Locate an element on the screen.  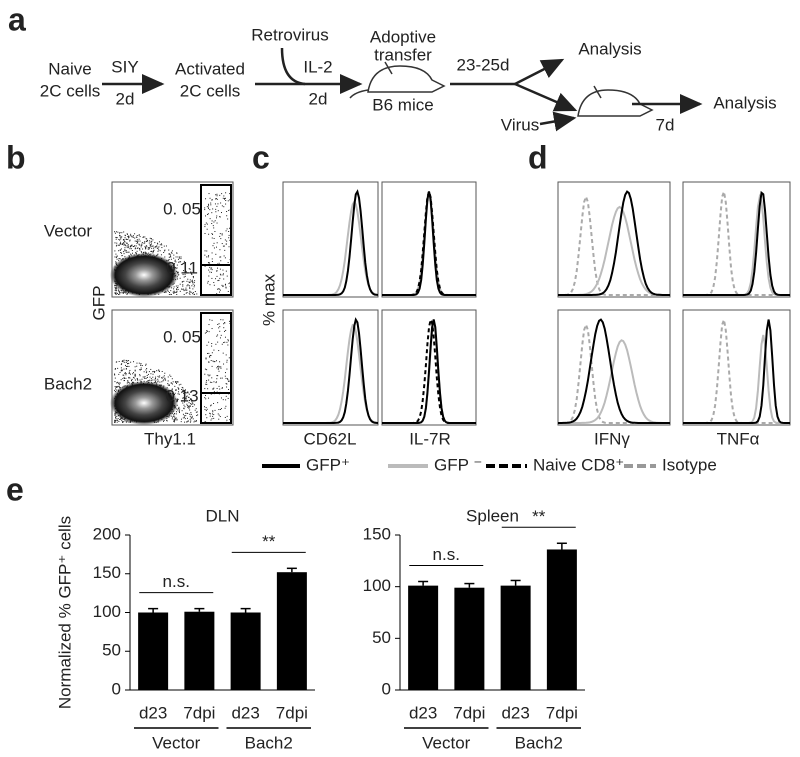
histogram-curve is located at coordinates (614, 372).